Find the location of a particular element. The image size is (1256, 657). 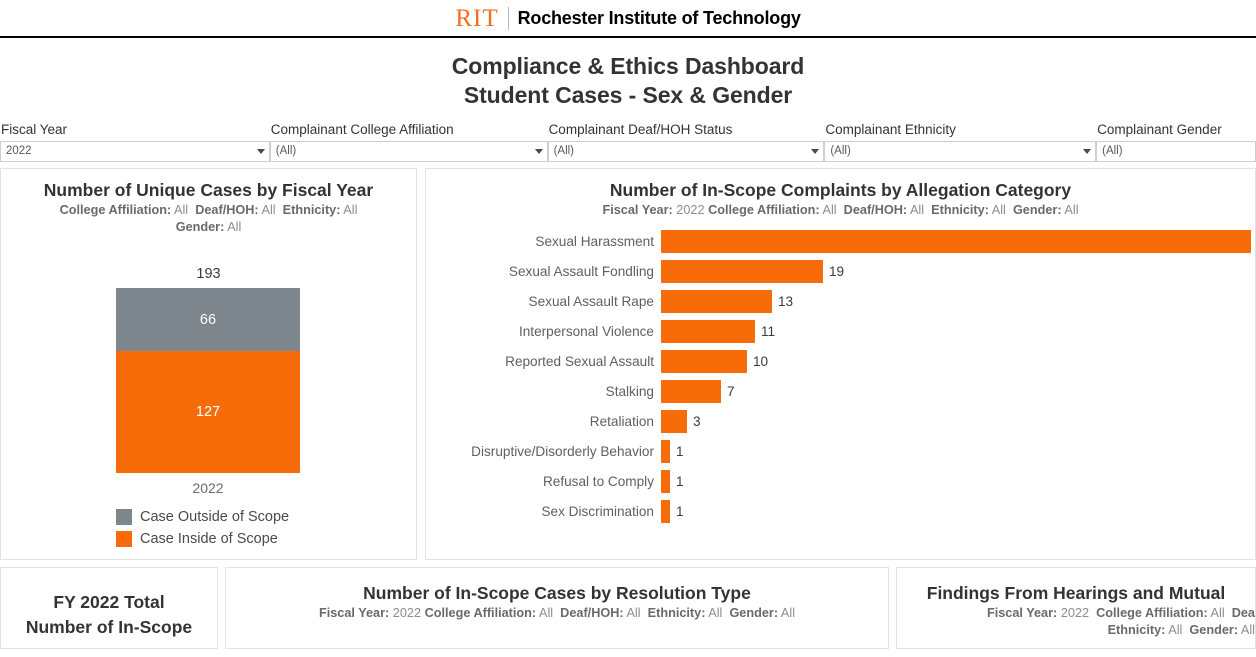

bar-value-label: 10 is located at coordinates (761, 361).